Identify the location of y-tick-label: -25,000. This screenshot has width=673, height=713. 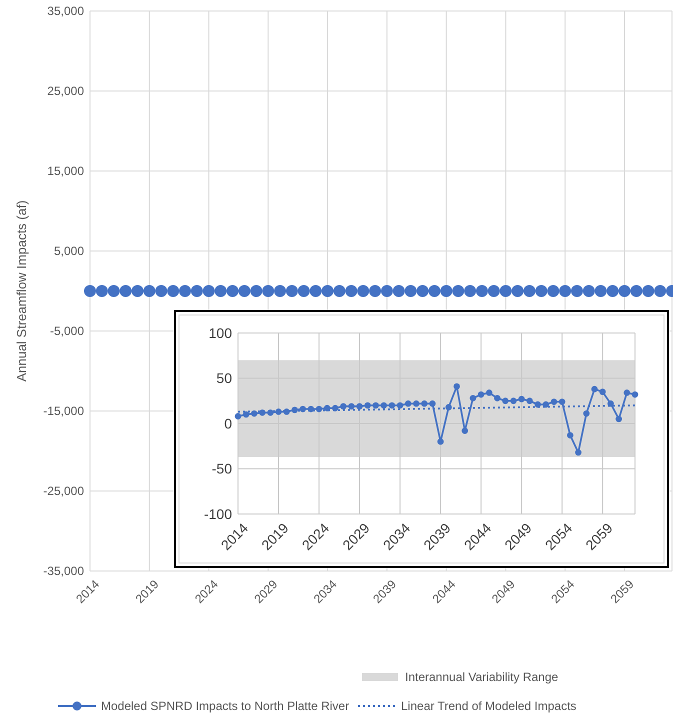
(63, 491).